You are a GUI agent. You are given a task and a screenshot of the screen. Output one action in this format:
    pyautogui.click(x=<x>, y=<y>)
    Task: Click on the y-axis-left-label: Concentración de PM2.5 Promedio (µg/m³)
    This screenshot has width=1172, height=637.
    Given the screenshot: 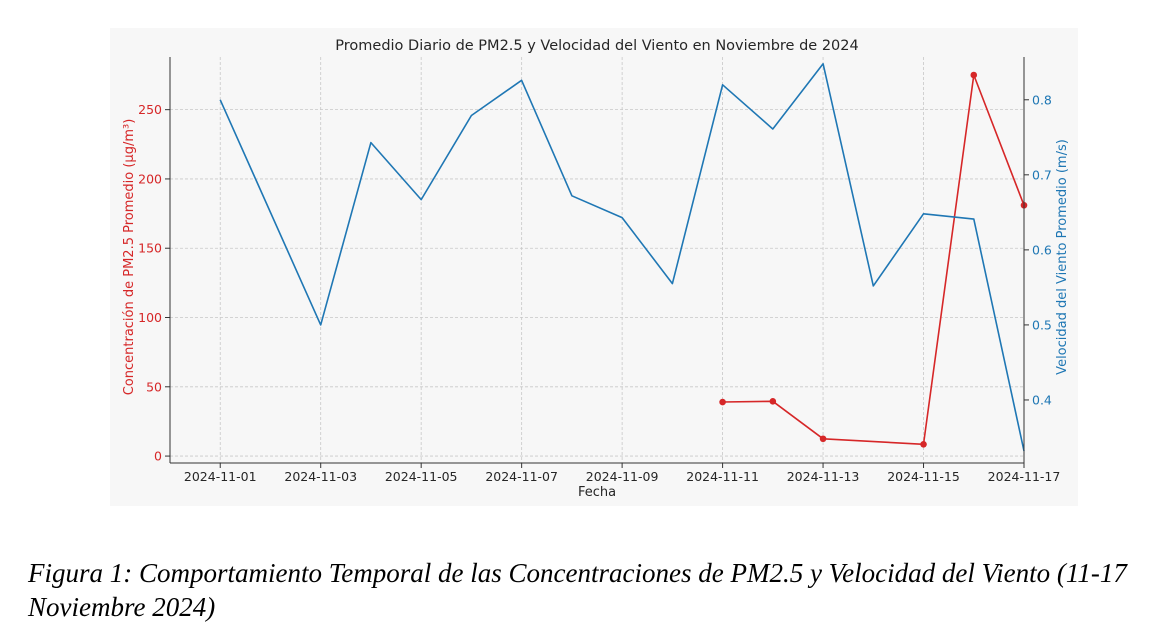 What is the action you would take?
    pyautogui.click(x=129, y=257)
    